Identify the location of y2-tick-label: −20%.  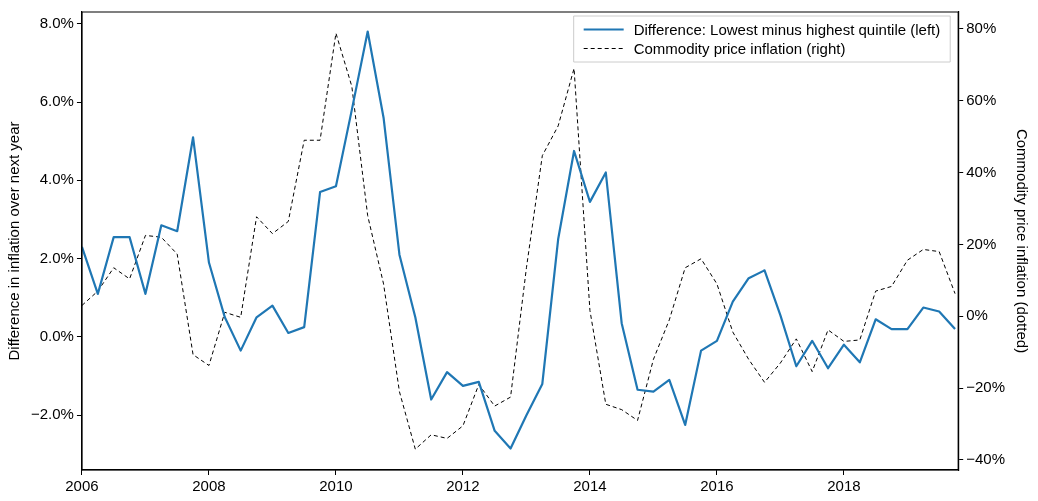
(986, 387).